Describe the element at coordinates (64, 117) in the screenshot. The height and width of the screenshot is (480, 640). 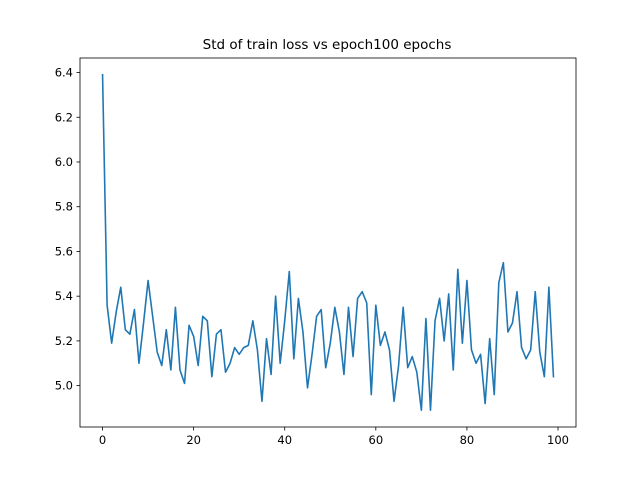
I see `y-tick-label: 6.2` at that location.